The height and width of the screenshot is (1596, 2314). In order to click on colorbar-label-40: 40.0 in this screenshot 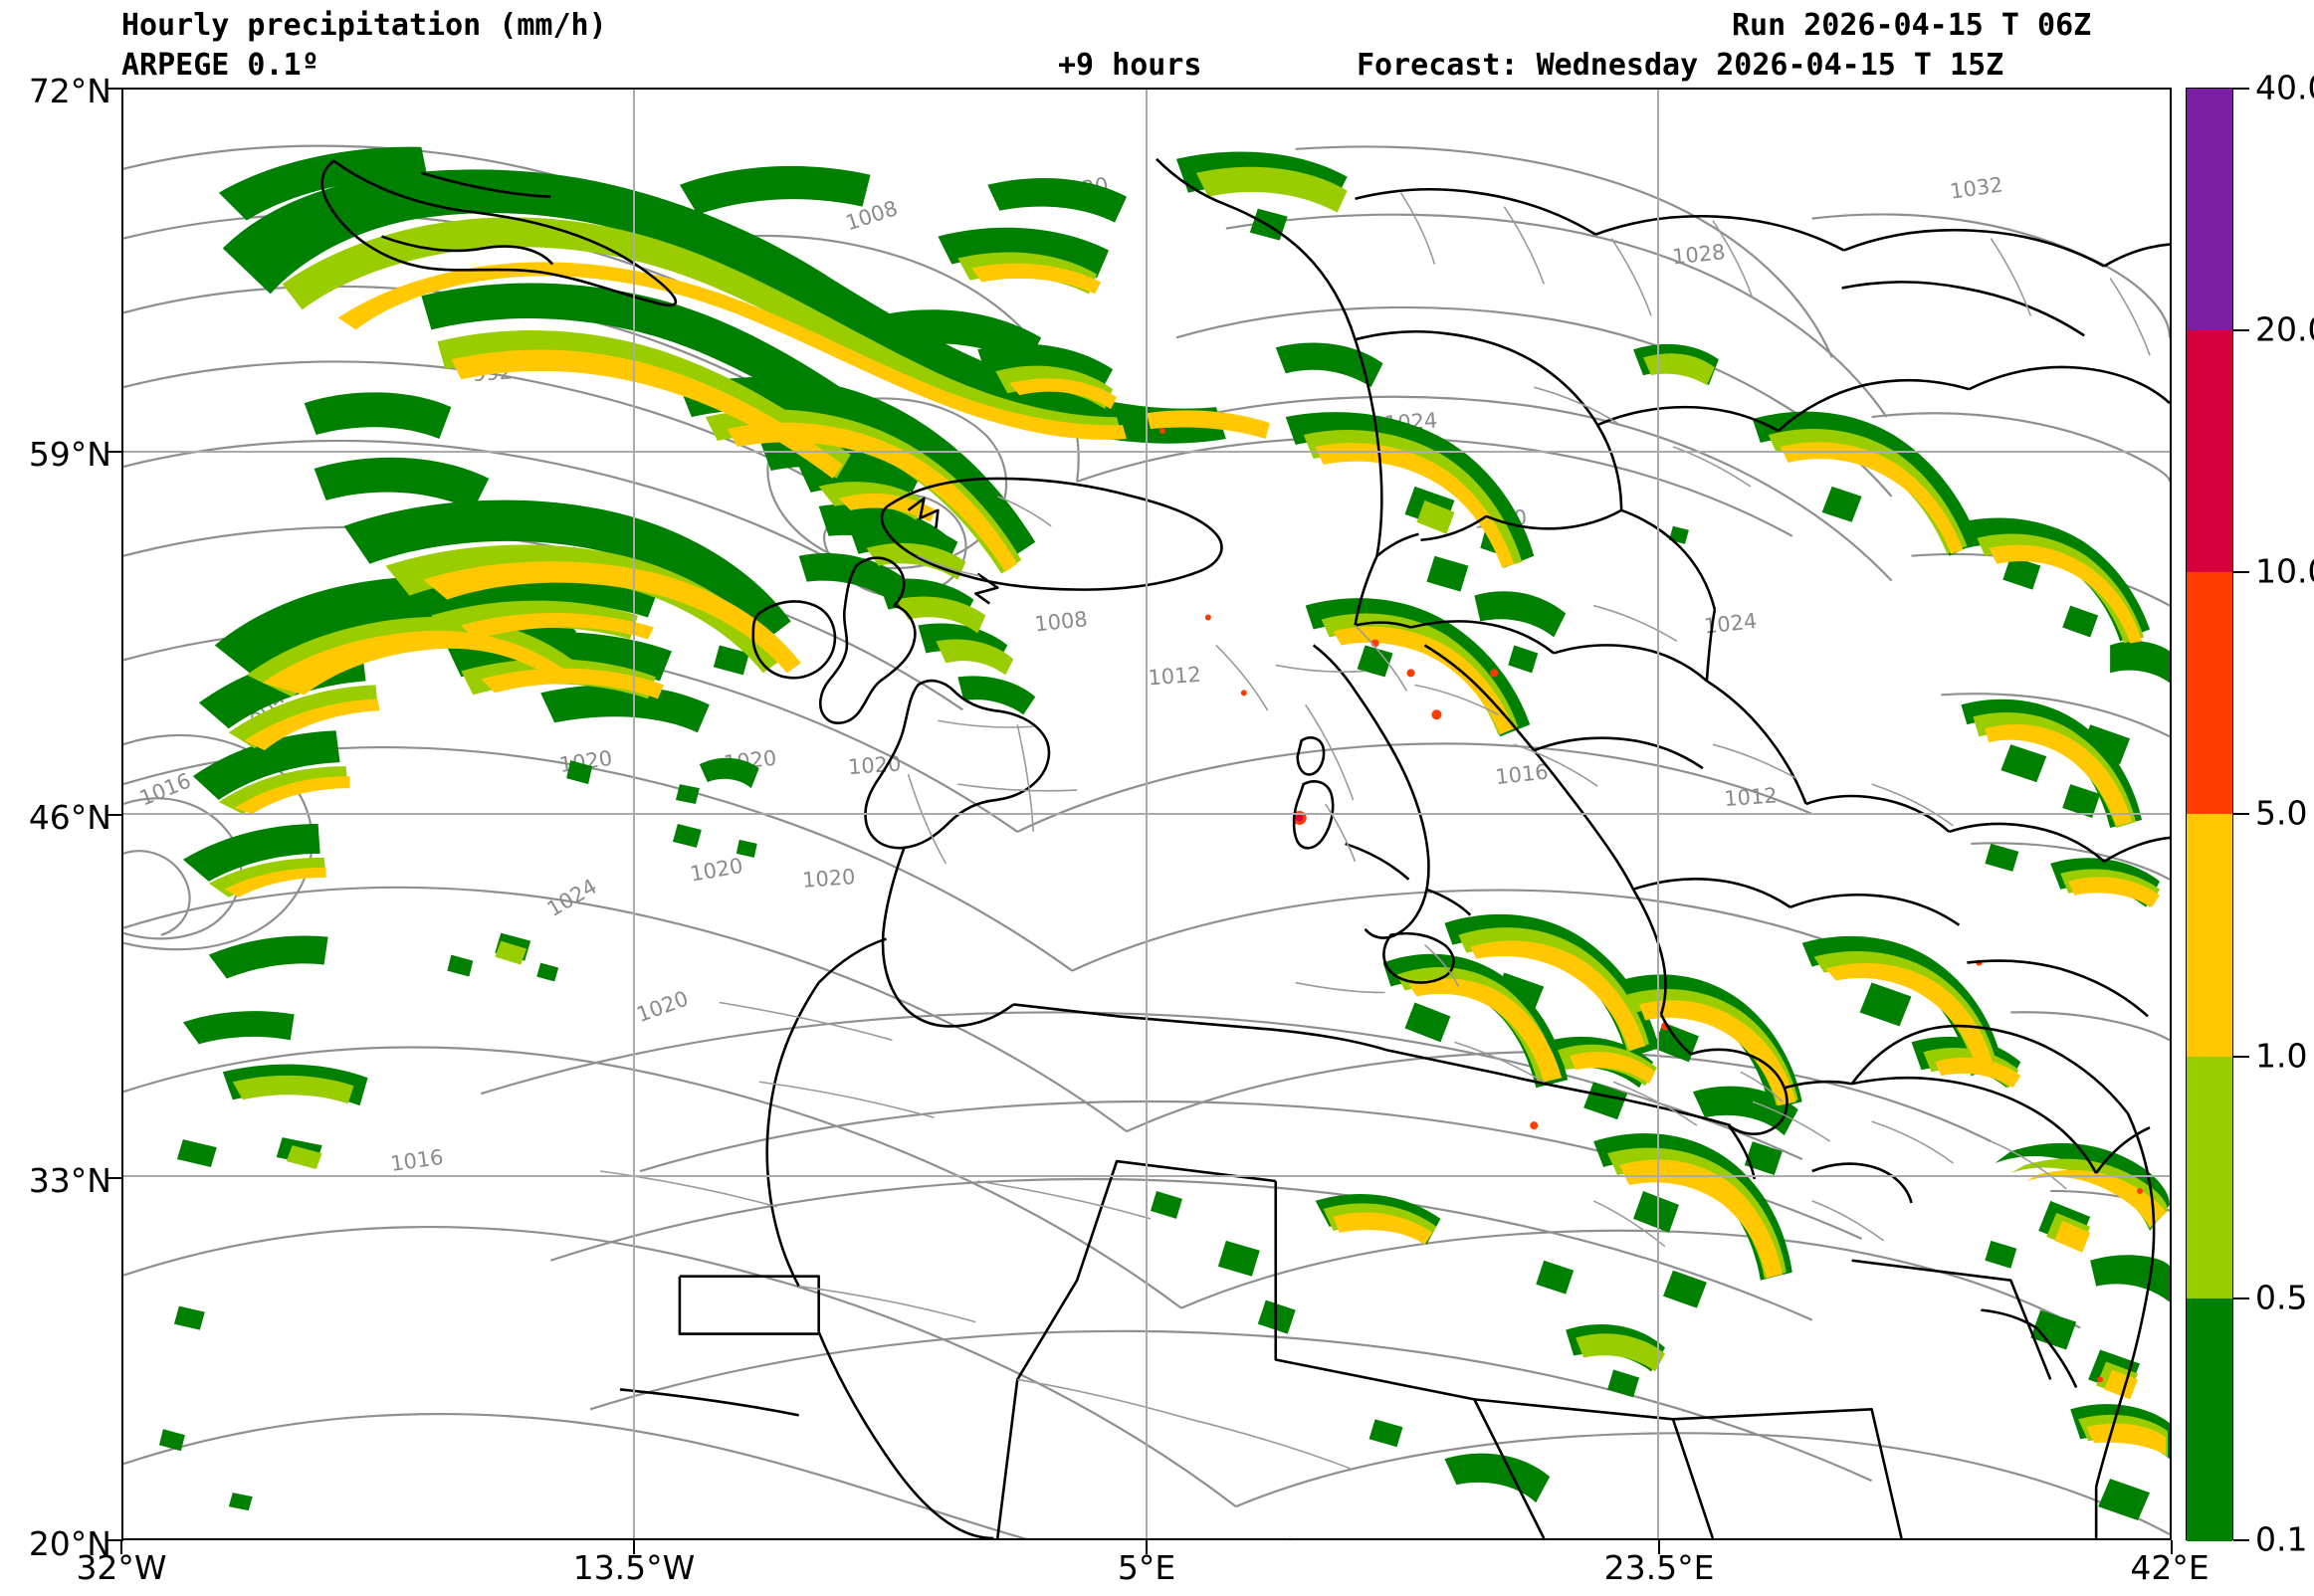, I will do `click(2284, 88)`.